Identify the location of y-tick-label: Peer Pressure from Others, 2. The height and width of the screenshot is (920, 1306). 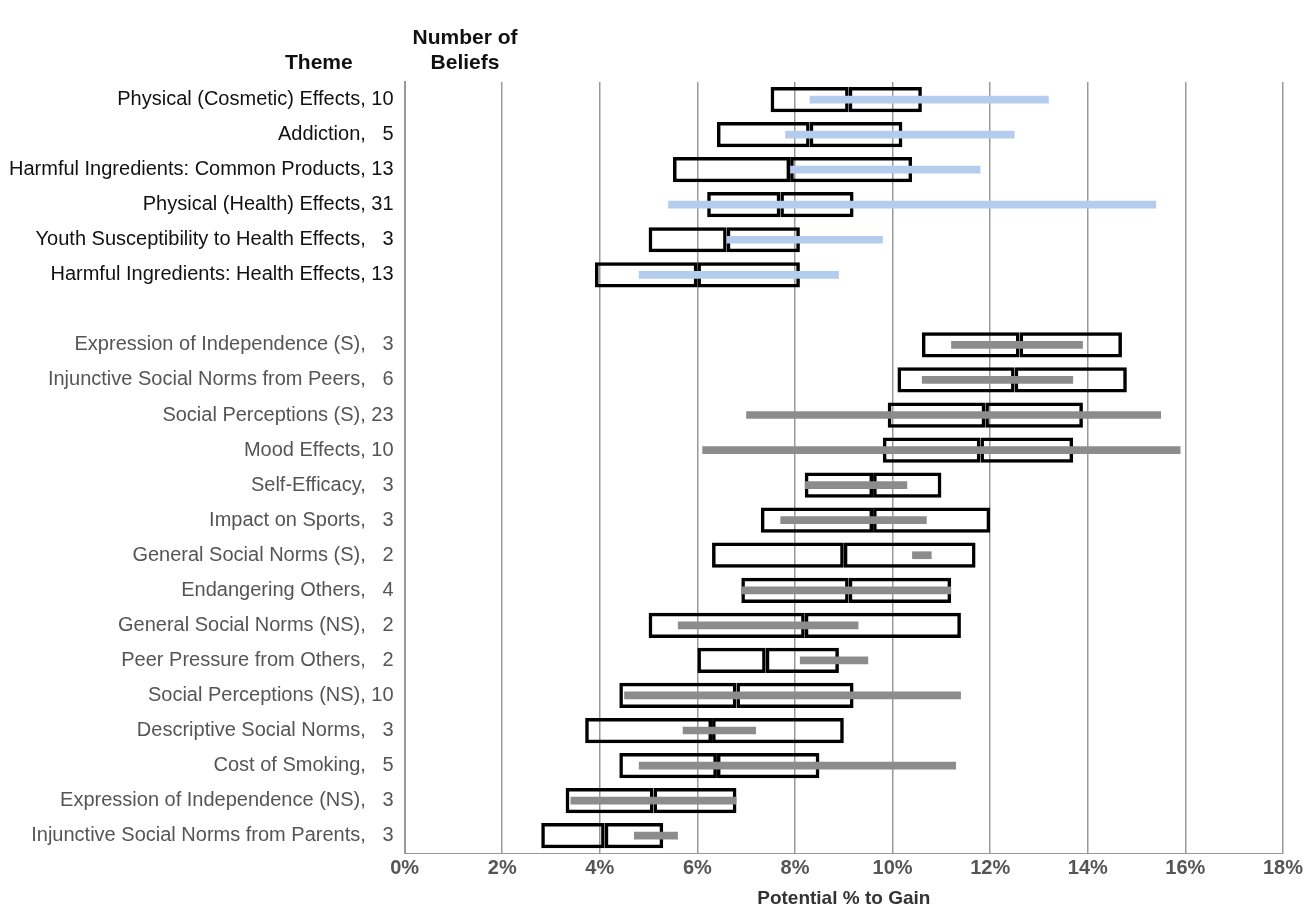
(257, 658).